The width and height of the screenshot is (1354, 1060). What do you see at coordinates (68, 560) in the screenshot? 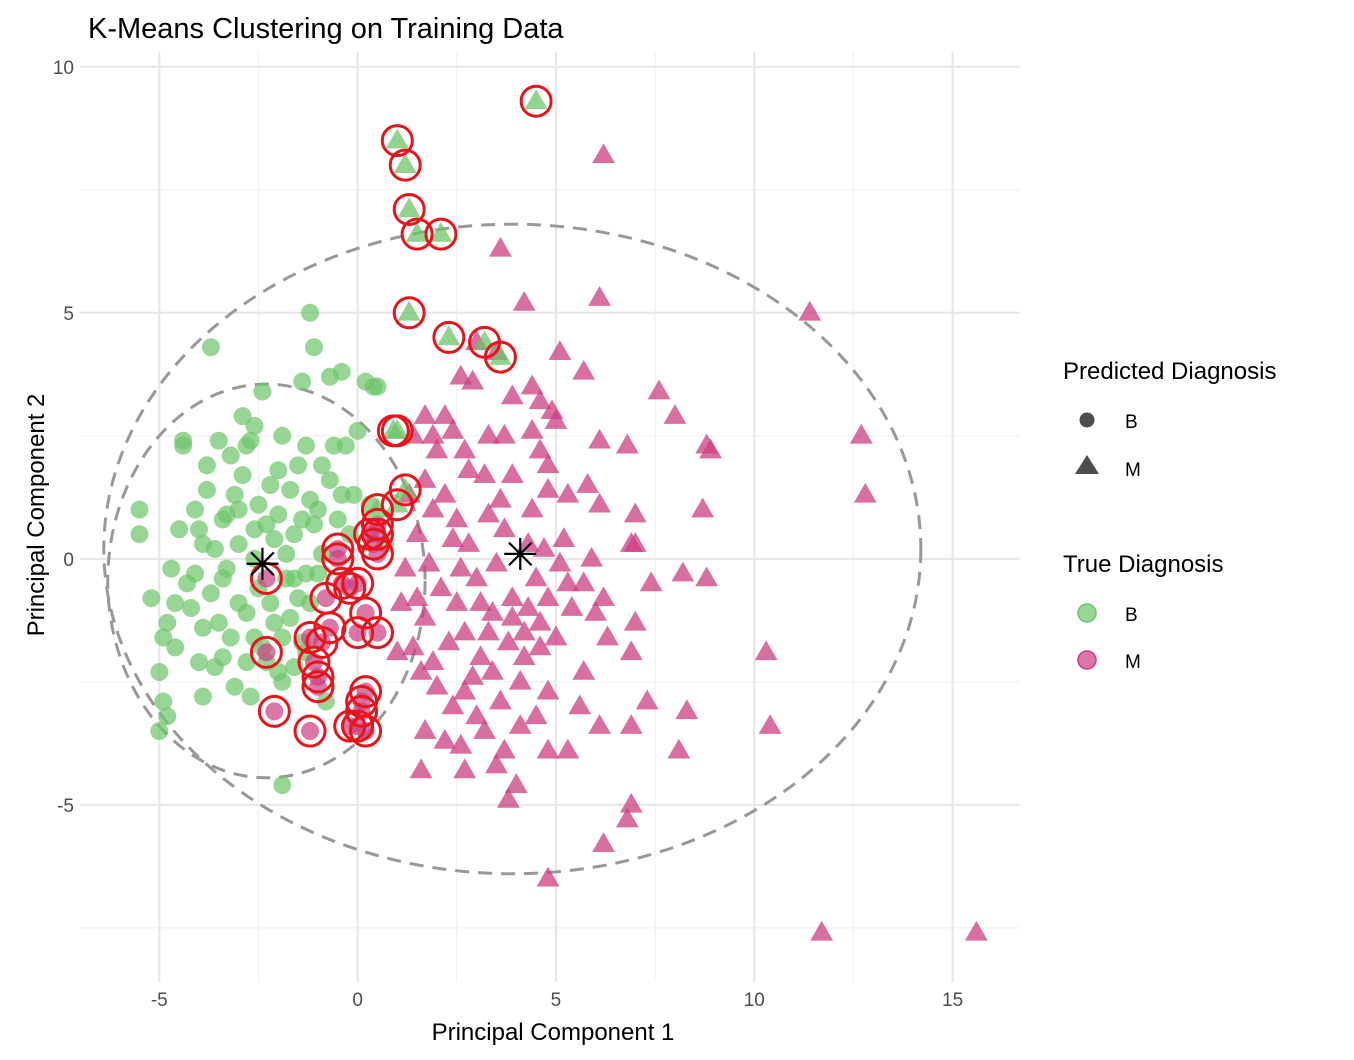
I see `y-tick-label: 0` at bounding box center [68, 560].